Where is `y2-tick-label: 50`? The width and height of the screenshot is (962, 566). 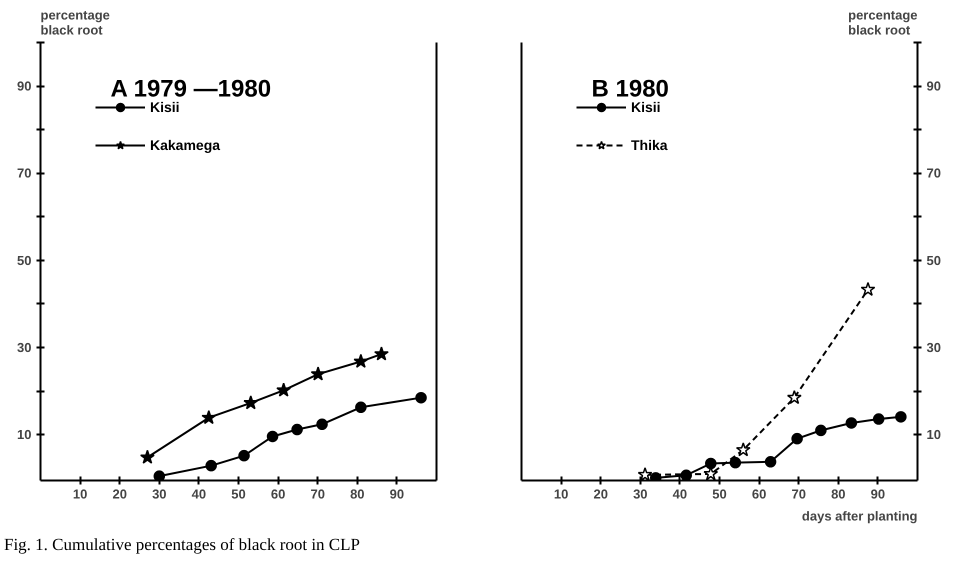 y2-tick-label: 50 is located at coordinates (933, 260).